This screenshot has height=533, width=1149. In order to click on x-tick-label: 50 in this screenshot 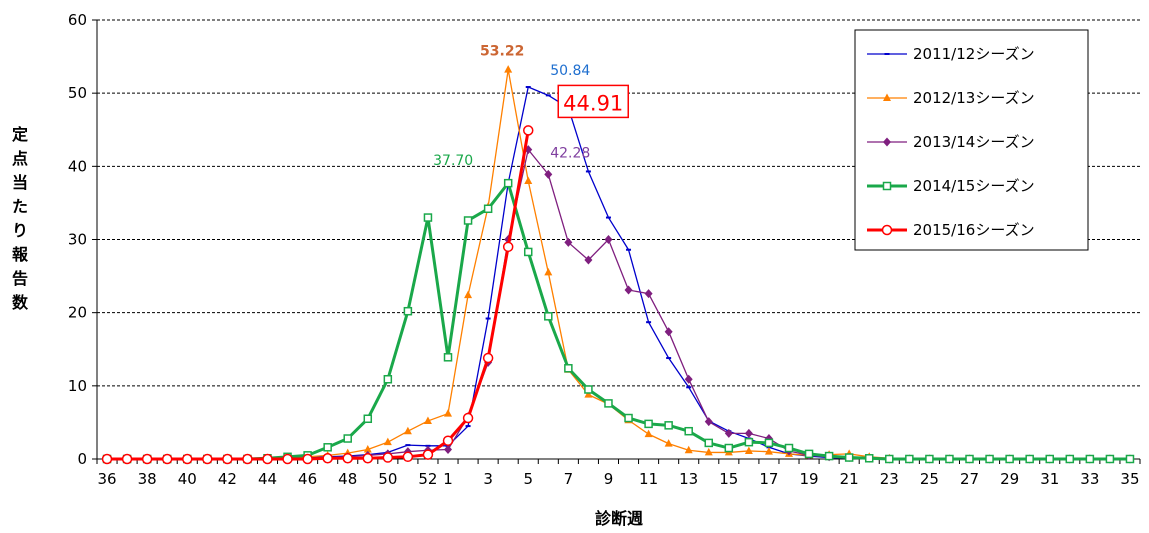, I will do `click(387, 479)`.